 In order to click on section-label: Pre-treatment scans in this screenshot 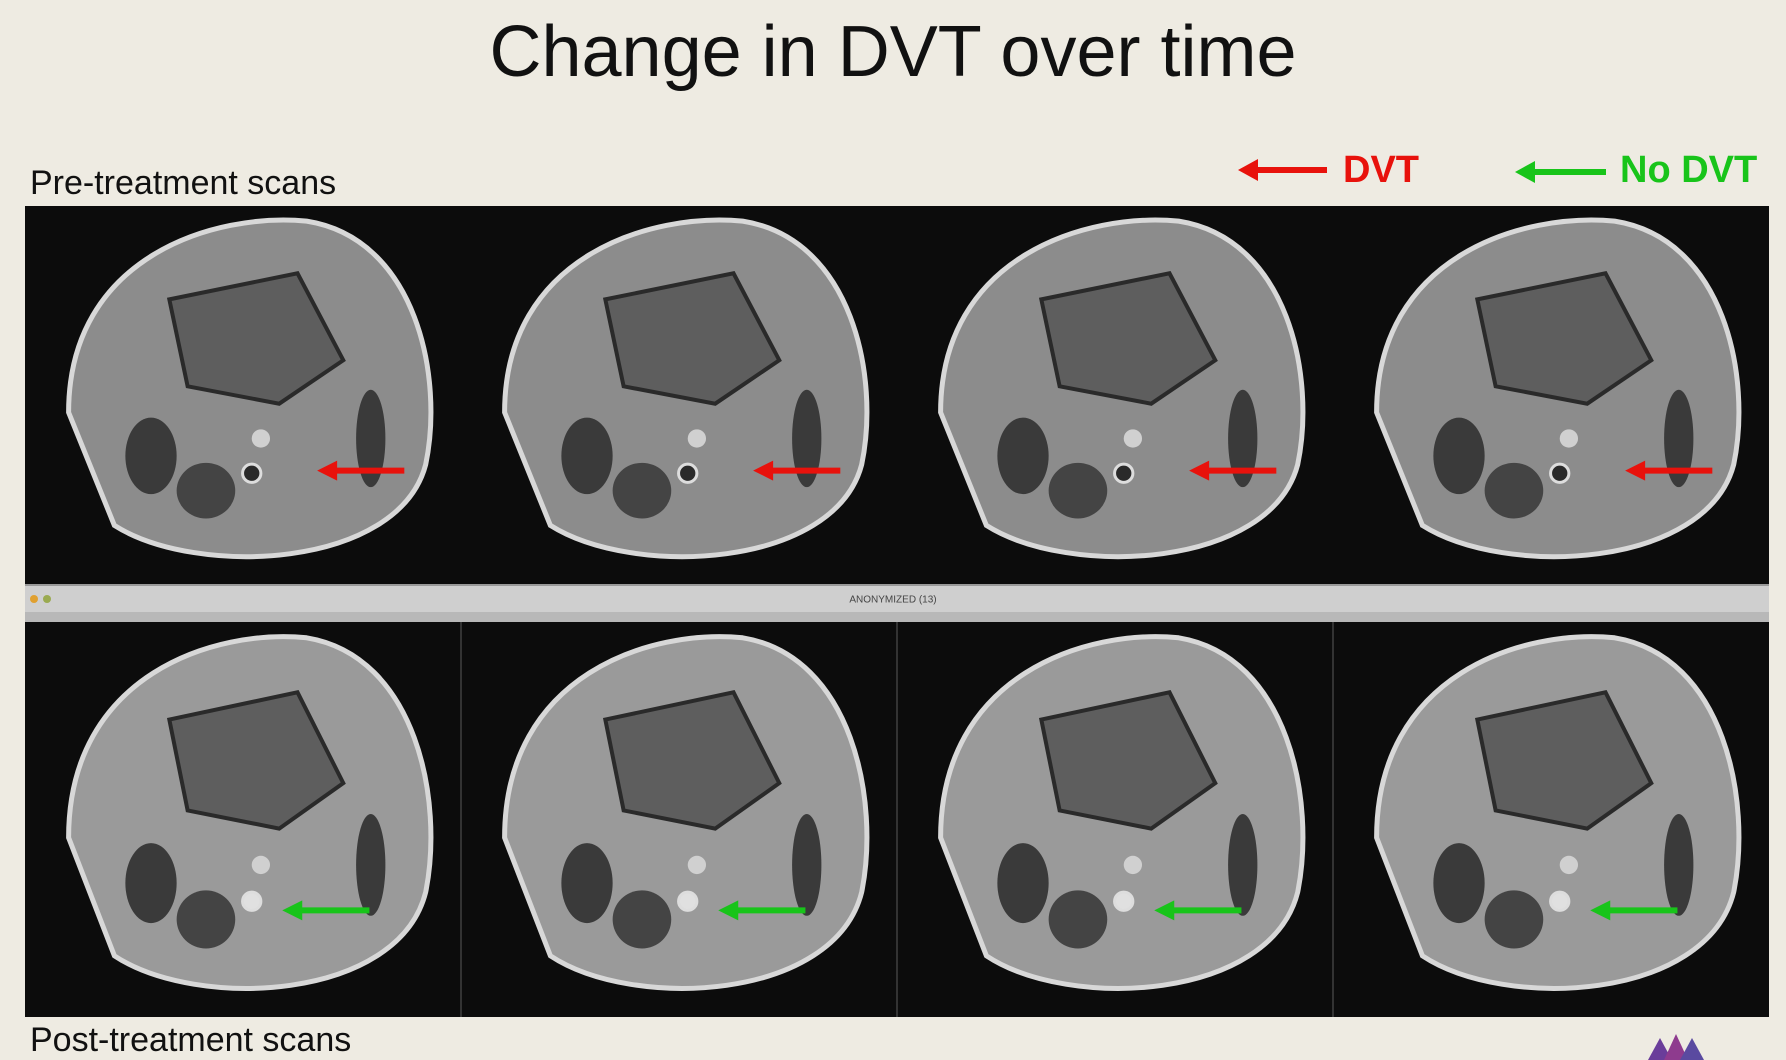, I will do `click(183, 183)`.